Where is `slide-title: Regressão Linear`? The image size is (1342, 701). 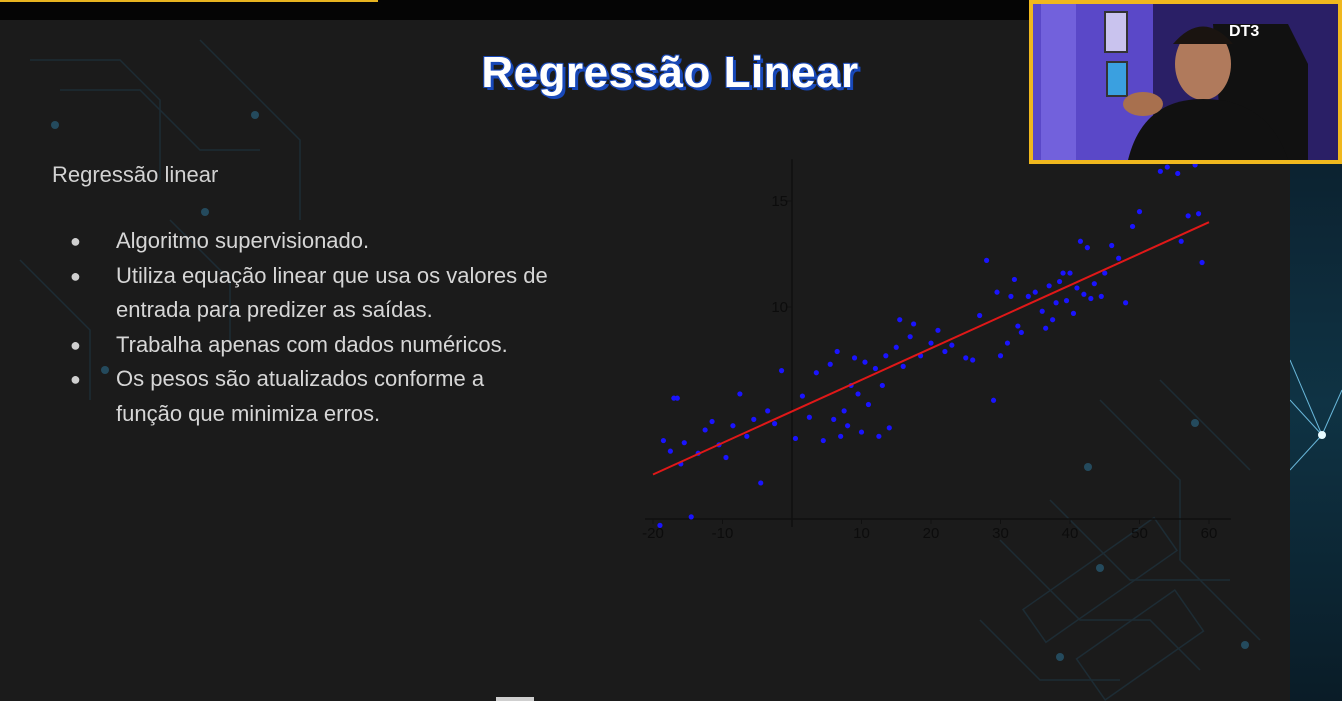 slide-title: Regressão Linear is located at coordinates (670, 72).